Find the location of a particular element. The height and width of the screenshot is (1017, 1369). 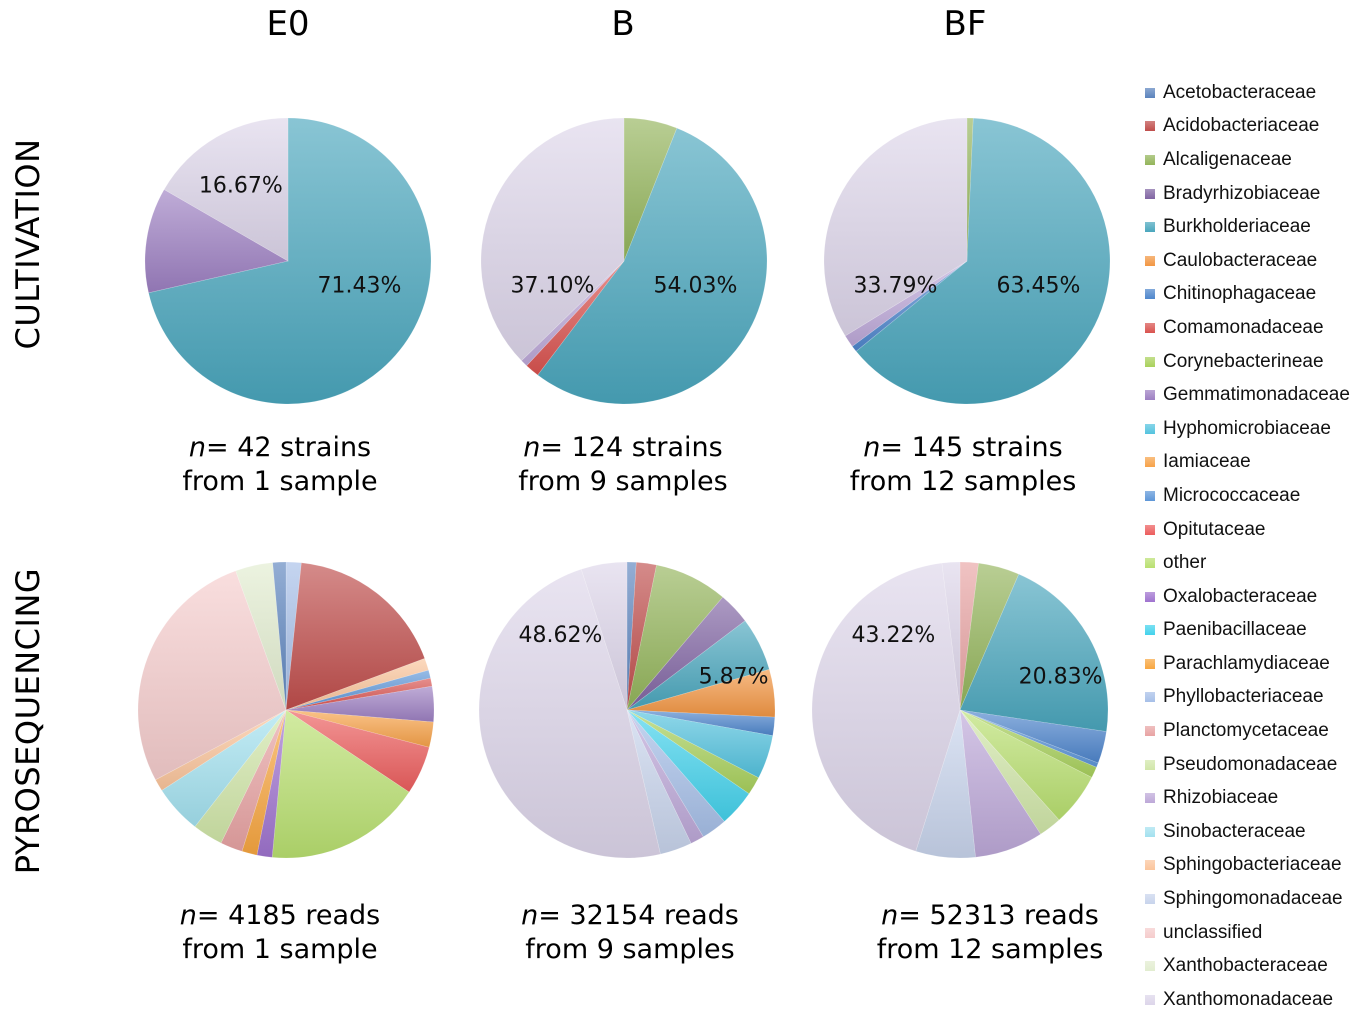

legend-item-paenibacillaceae: Paenibacillaceae is located at coordinates (1247, 631).